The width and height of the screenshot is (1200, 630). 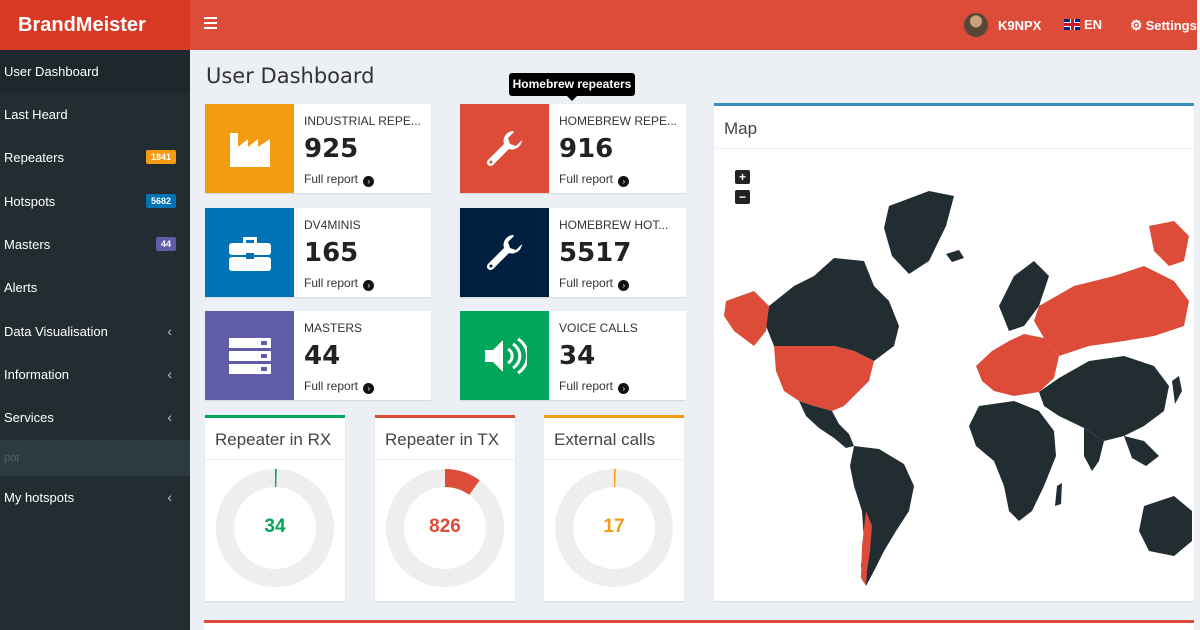 What do you see at coordinates (318, 252) in the screenshot?
I see `infobox-dv4minis: DV4MINIS 165 Full report ›` at bounding box center [318, 252].